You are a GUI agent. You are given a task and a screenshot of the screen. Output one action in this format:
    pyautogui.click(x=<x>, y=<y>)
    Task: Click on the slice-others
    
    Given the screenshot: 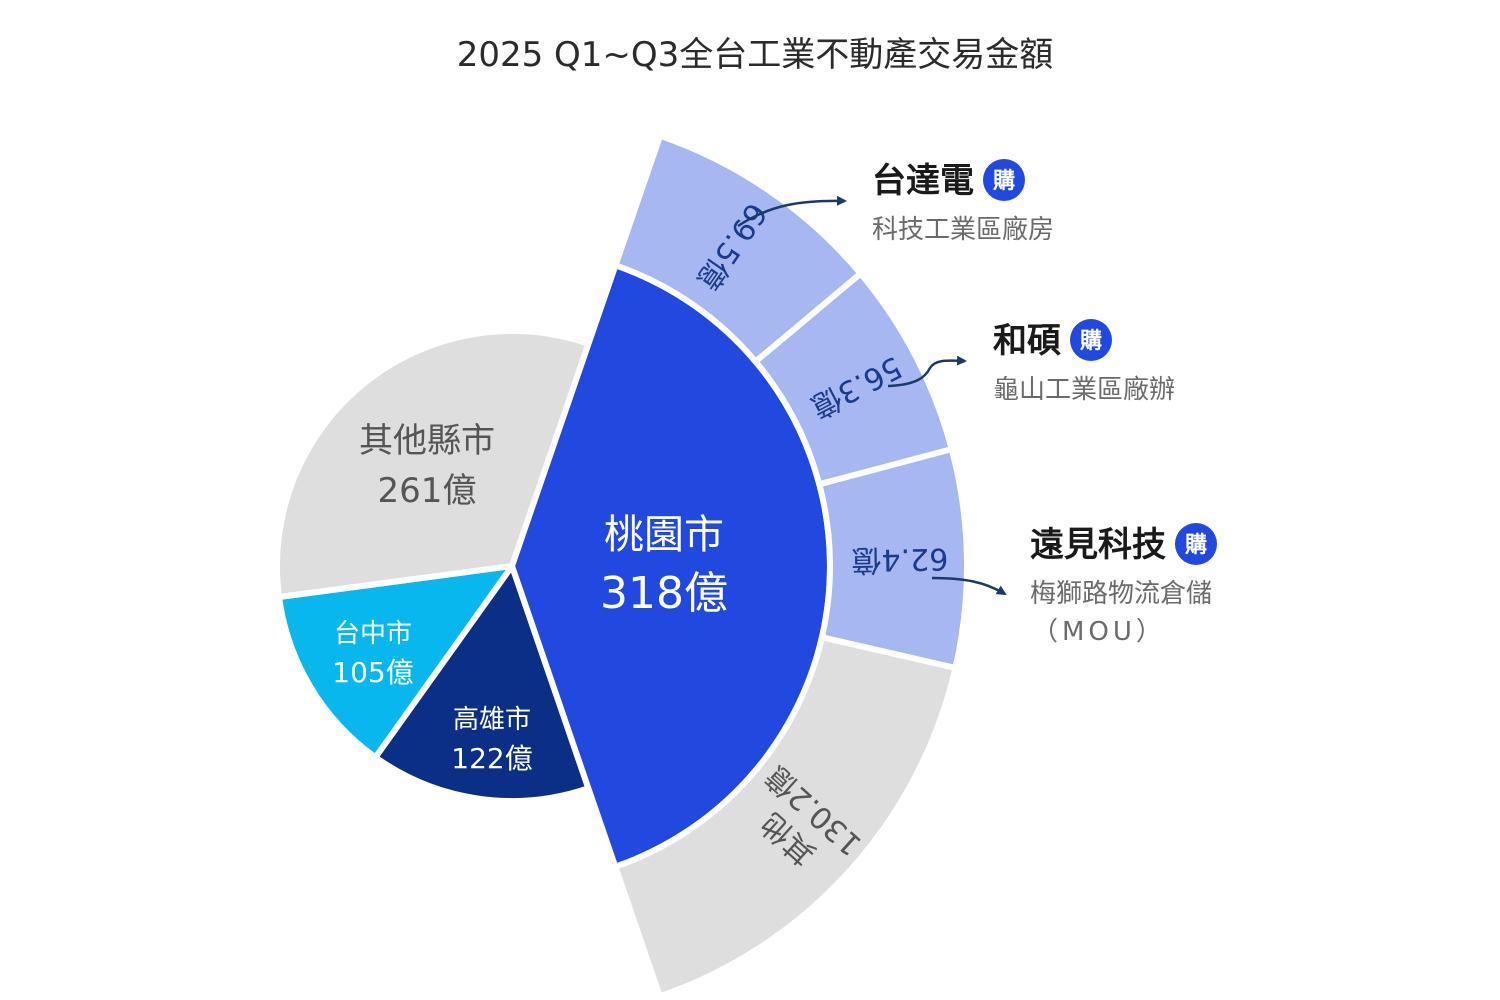 What is the action you would take?
    pyautogui.click(x=433, y=464)
    